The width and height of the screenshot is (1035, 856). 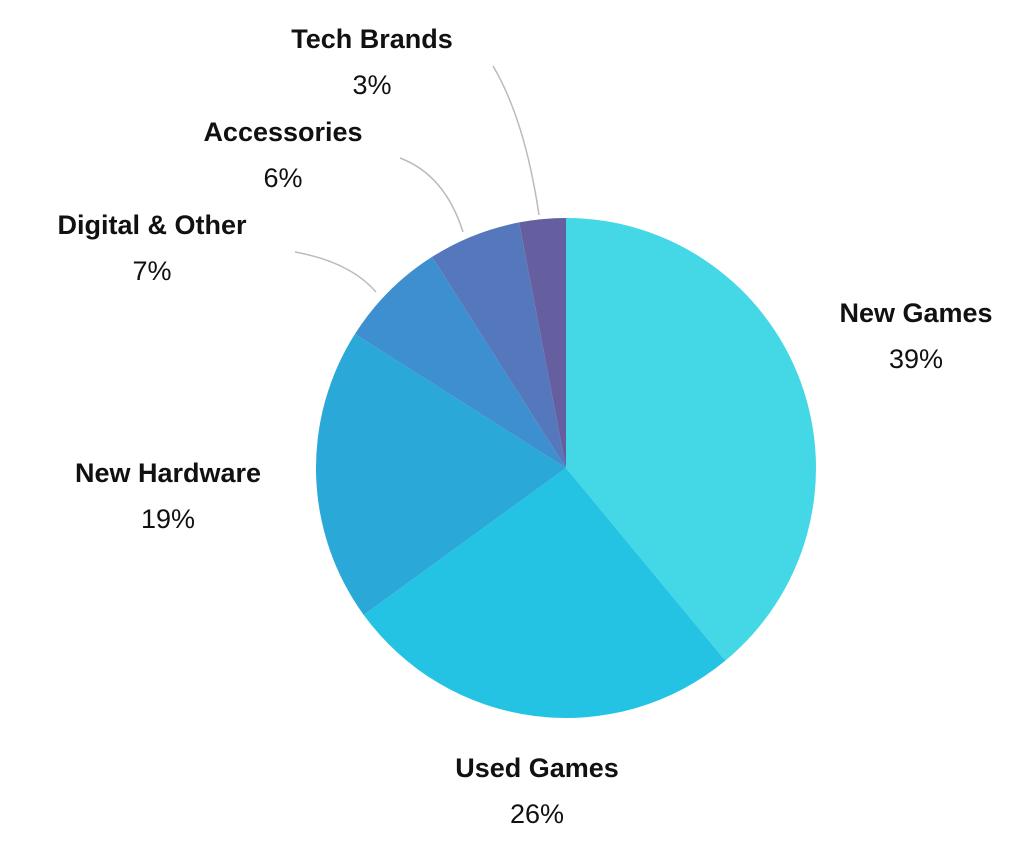 I want to click on slice-value: 39%, so click(x=916, y=359).